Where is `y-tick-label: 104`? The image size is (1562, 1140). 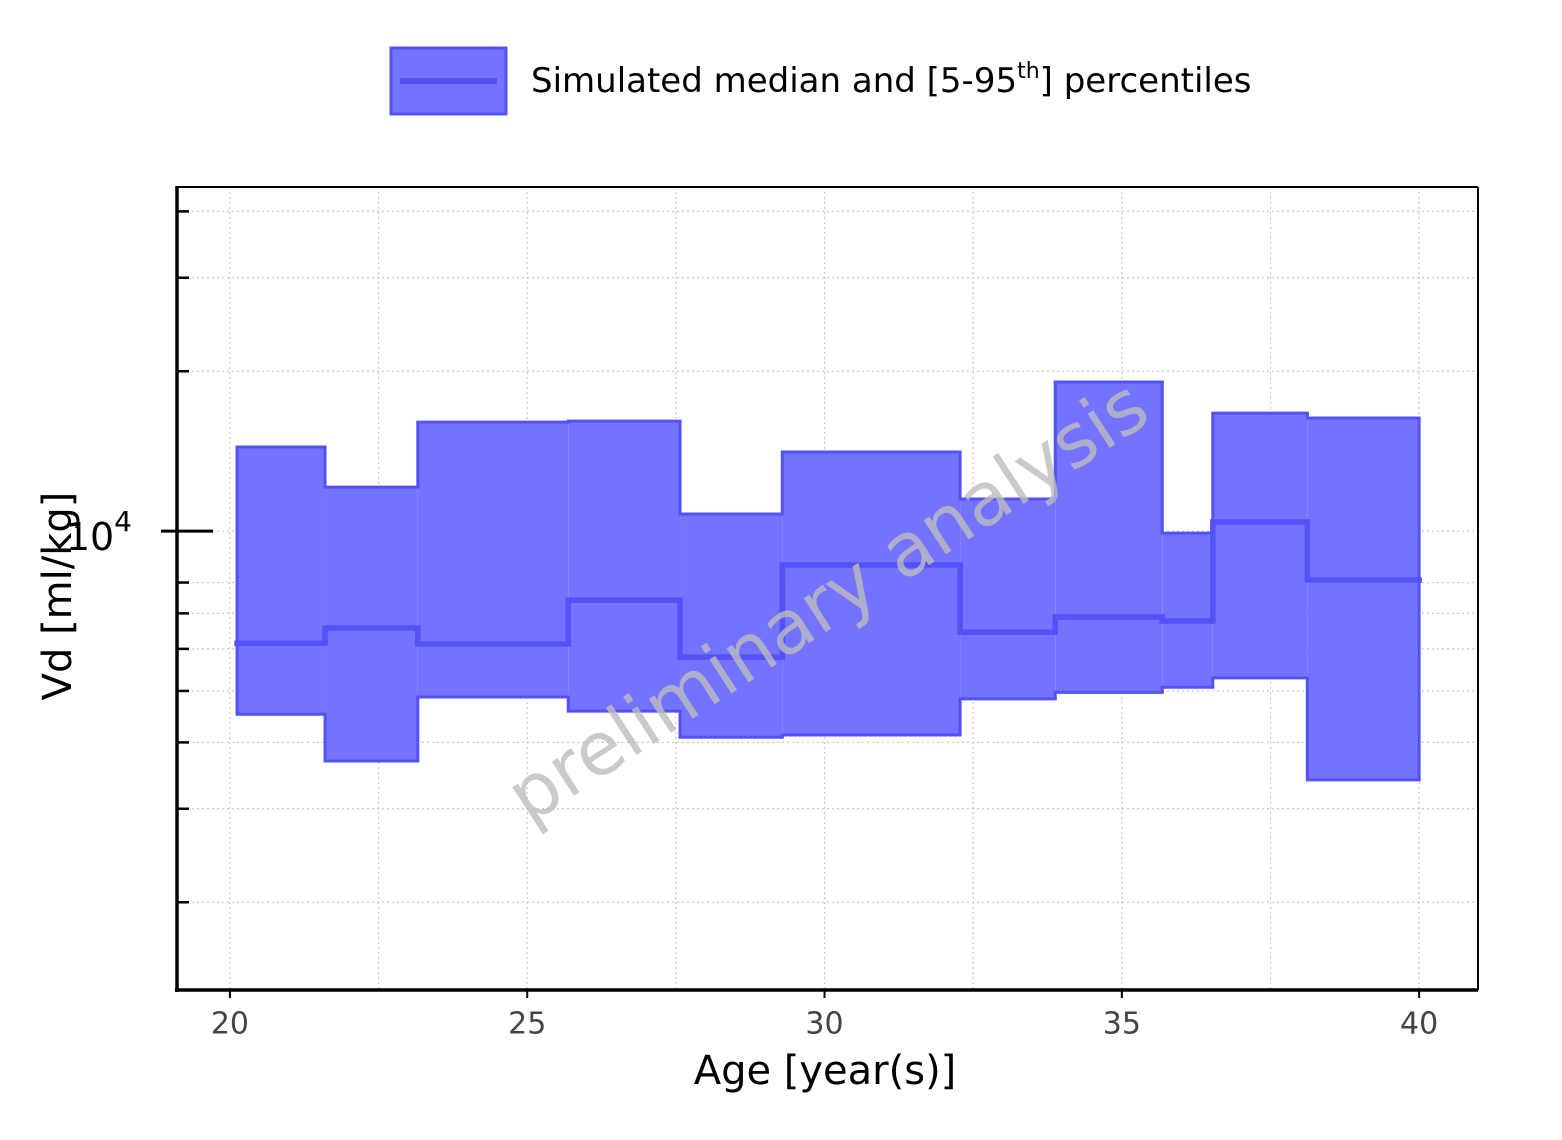
y-tick-label: 104 is located at coordinates (99, 532).